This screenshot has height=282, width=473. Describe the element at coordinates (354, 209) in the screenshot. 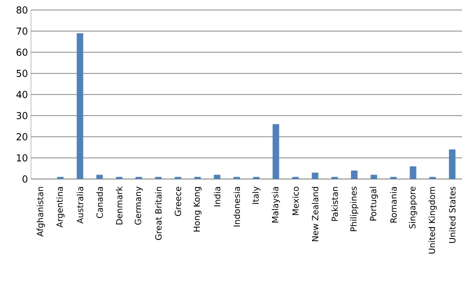

I see `x-tick-label: Philippines` at that location.